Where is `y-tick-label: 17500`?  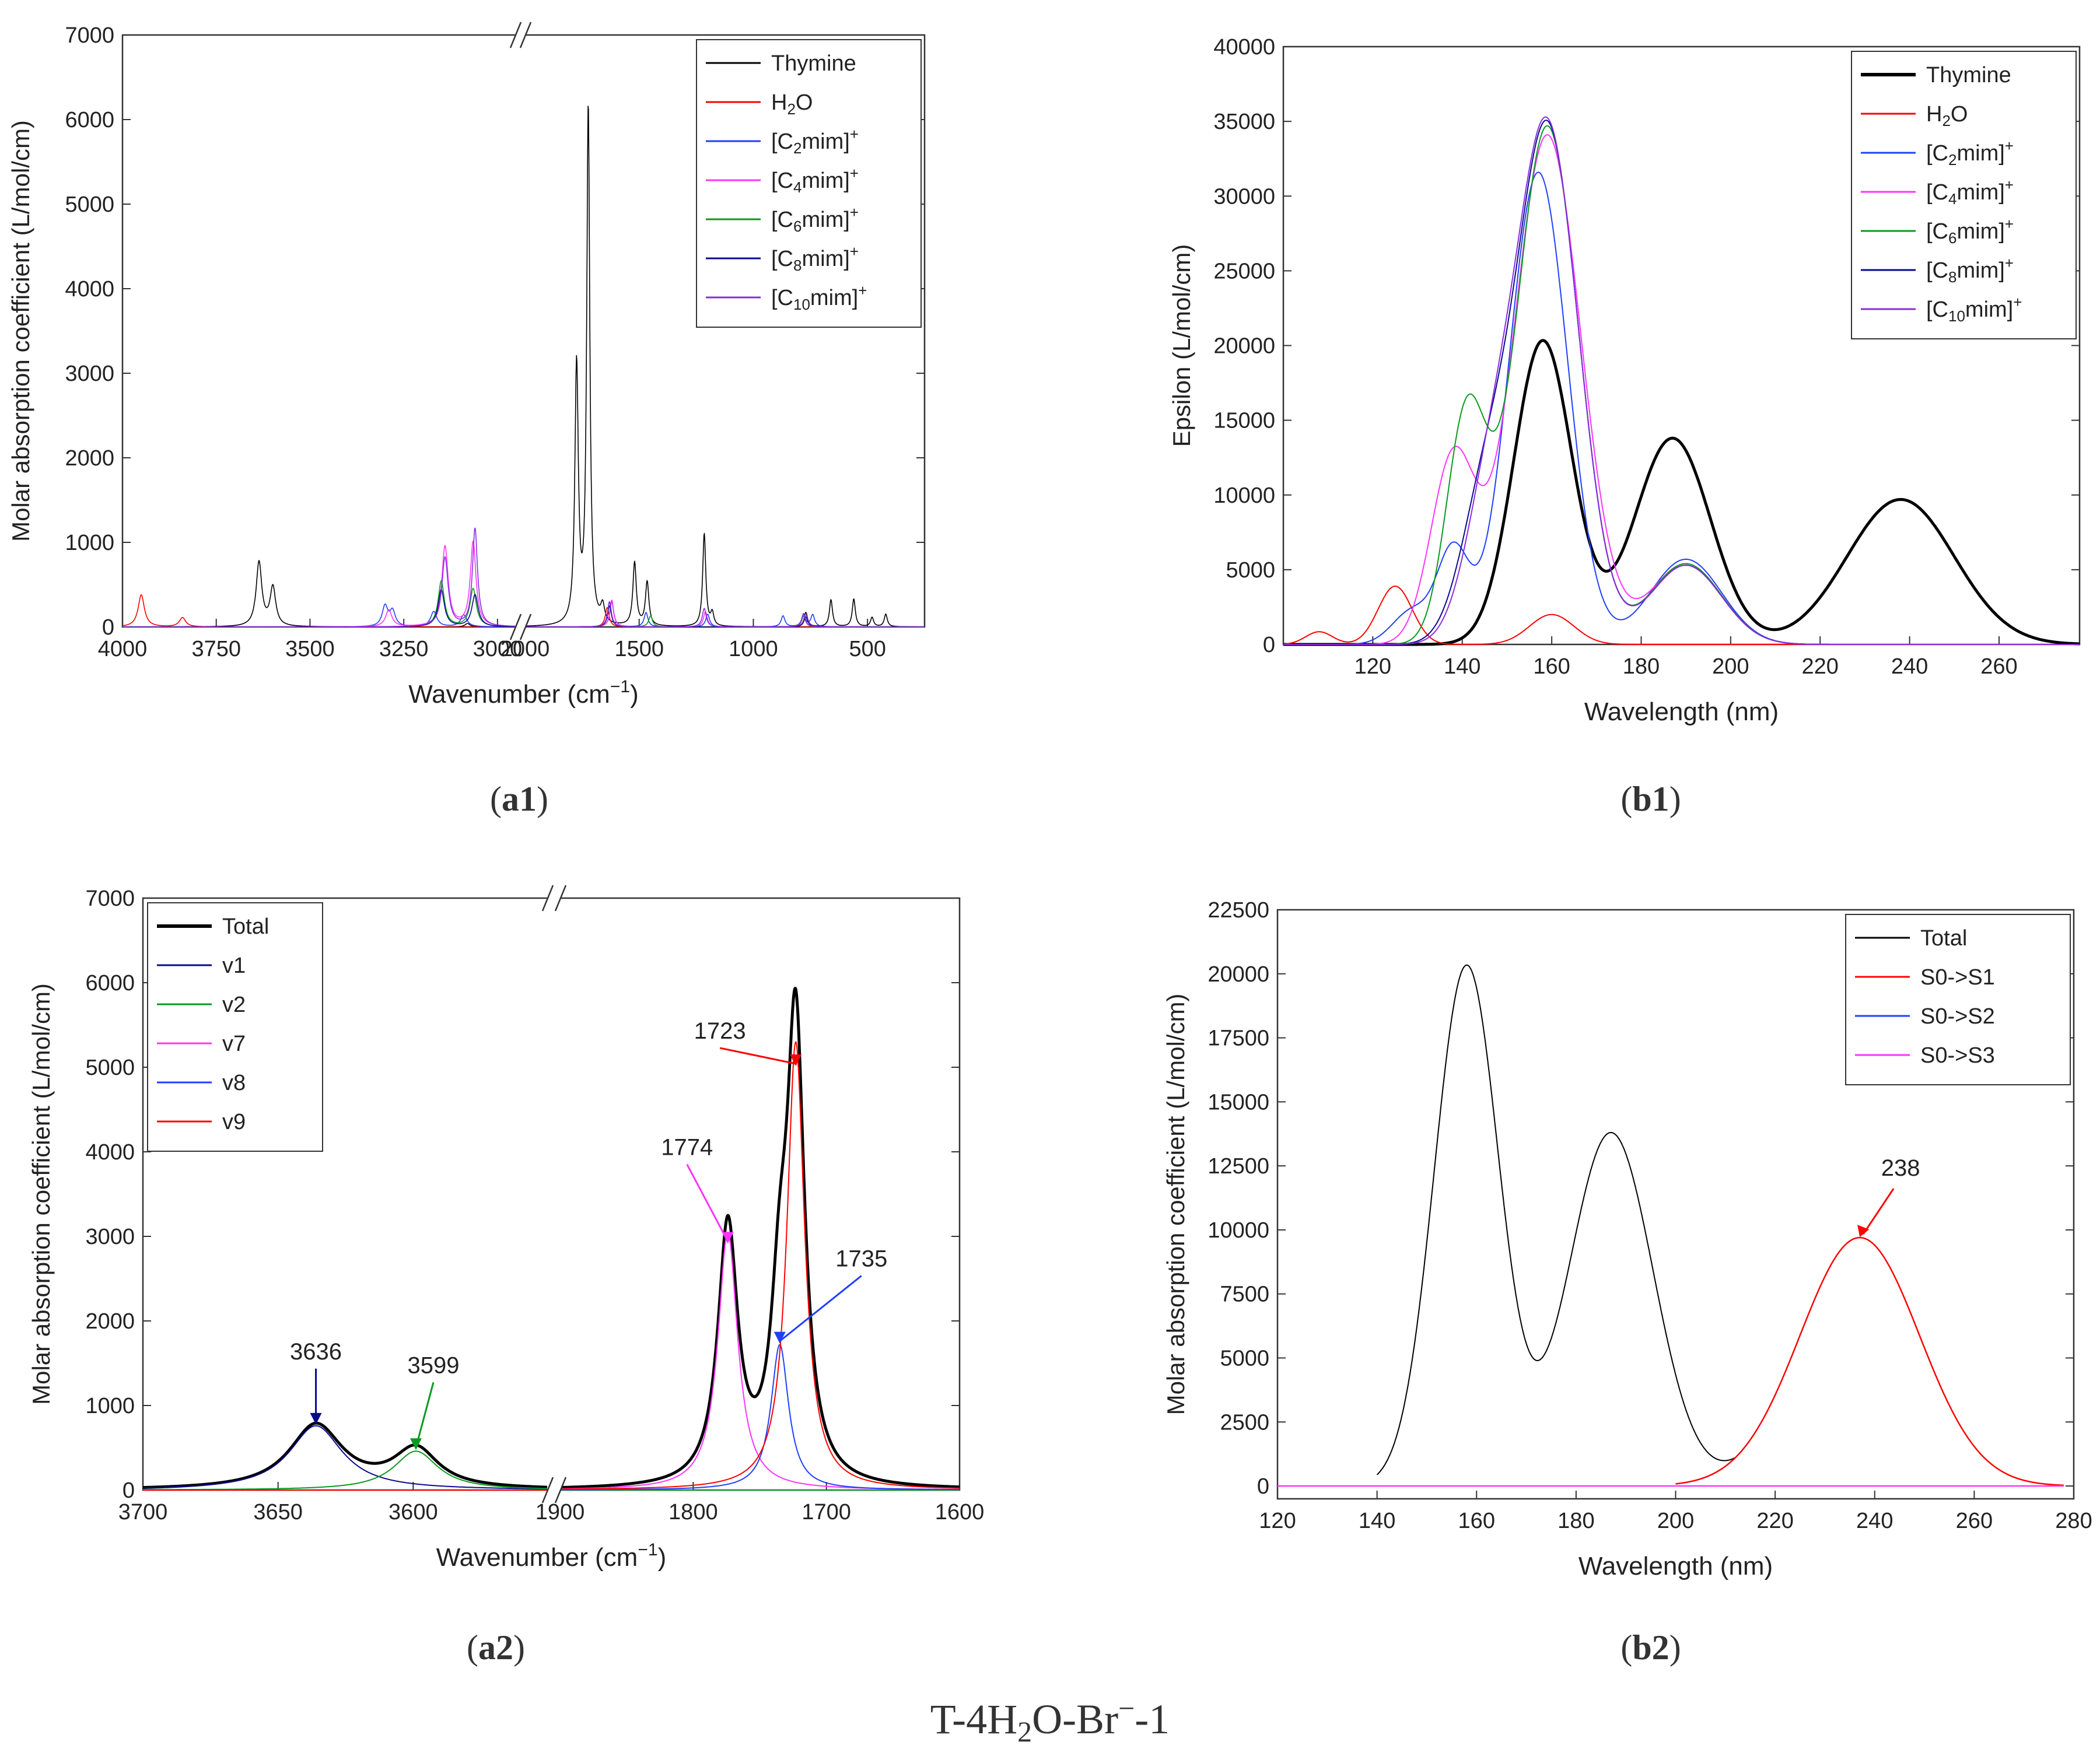 y-tick-label: 17500 is located at coordinates (1238, 1038).